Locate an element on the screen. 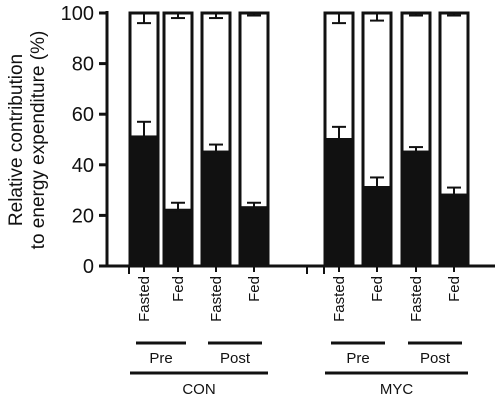 The width and height of the screenshot is (500, 403). y-tick-label: 0 is located at coordinates (88, 267).